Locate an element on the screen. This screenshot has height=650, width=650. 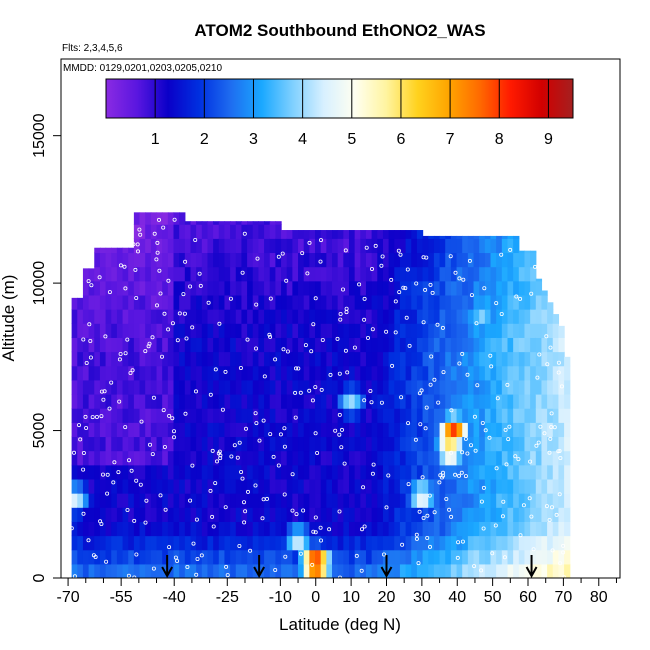
y-tick-label: 5000 is located at coordinates (39, 431).